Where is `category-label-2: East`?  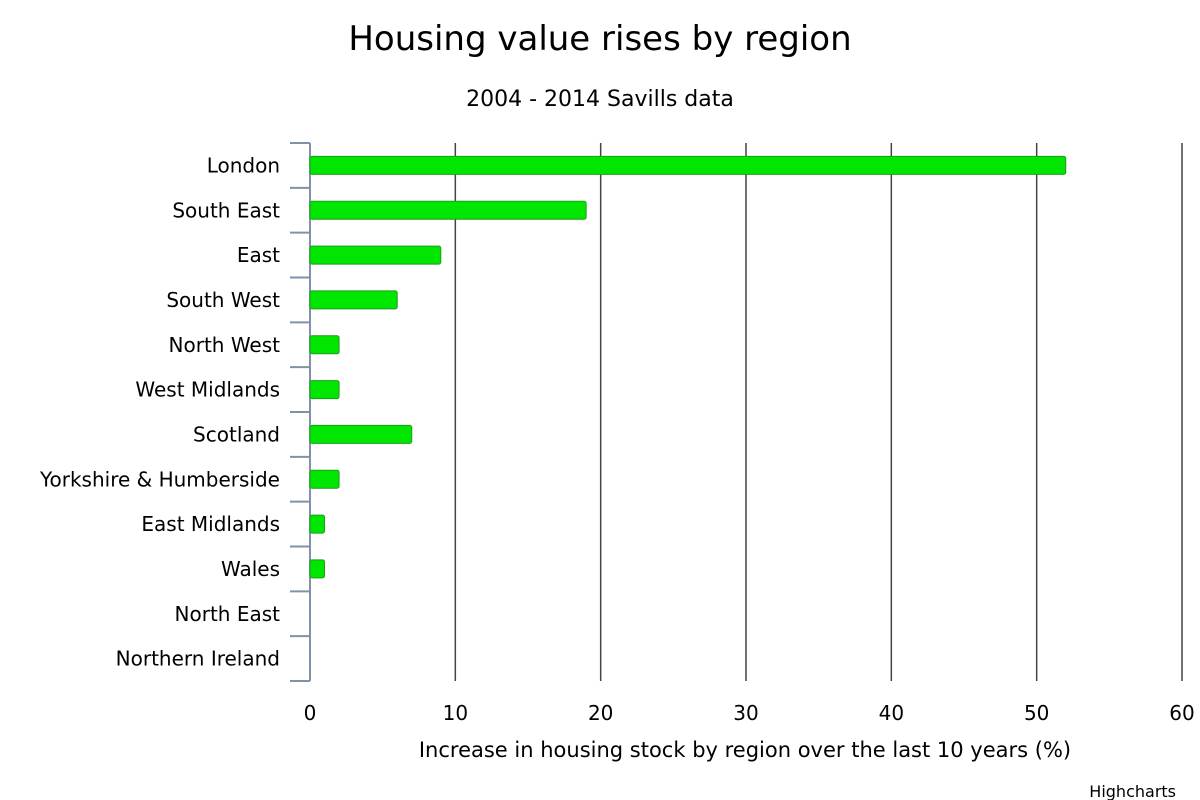
category-label-2: East is located at coordinates (258, 255).